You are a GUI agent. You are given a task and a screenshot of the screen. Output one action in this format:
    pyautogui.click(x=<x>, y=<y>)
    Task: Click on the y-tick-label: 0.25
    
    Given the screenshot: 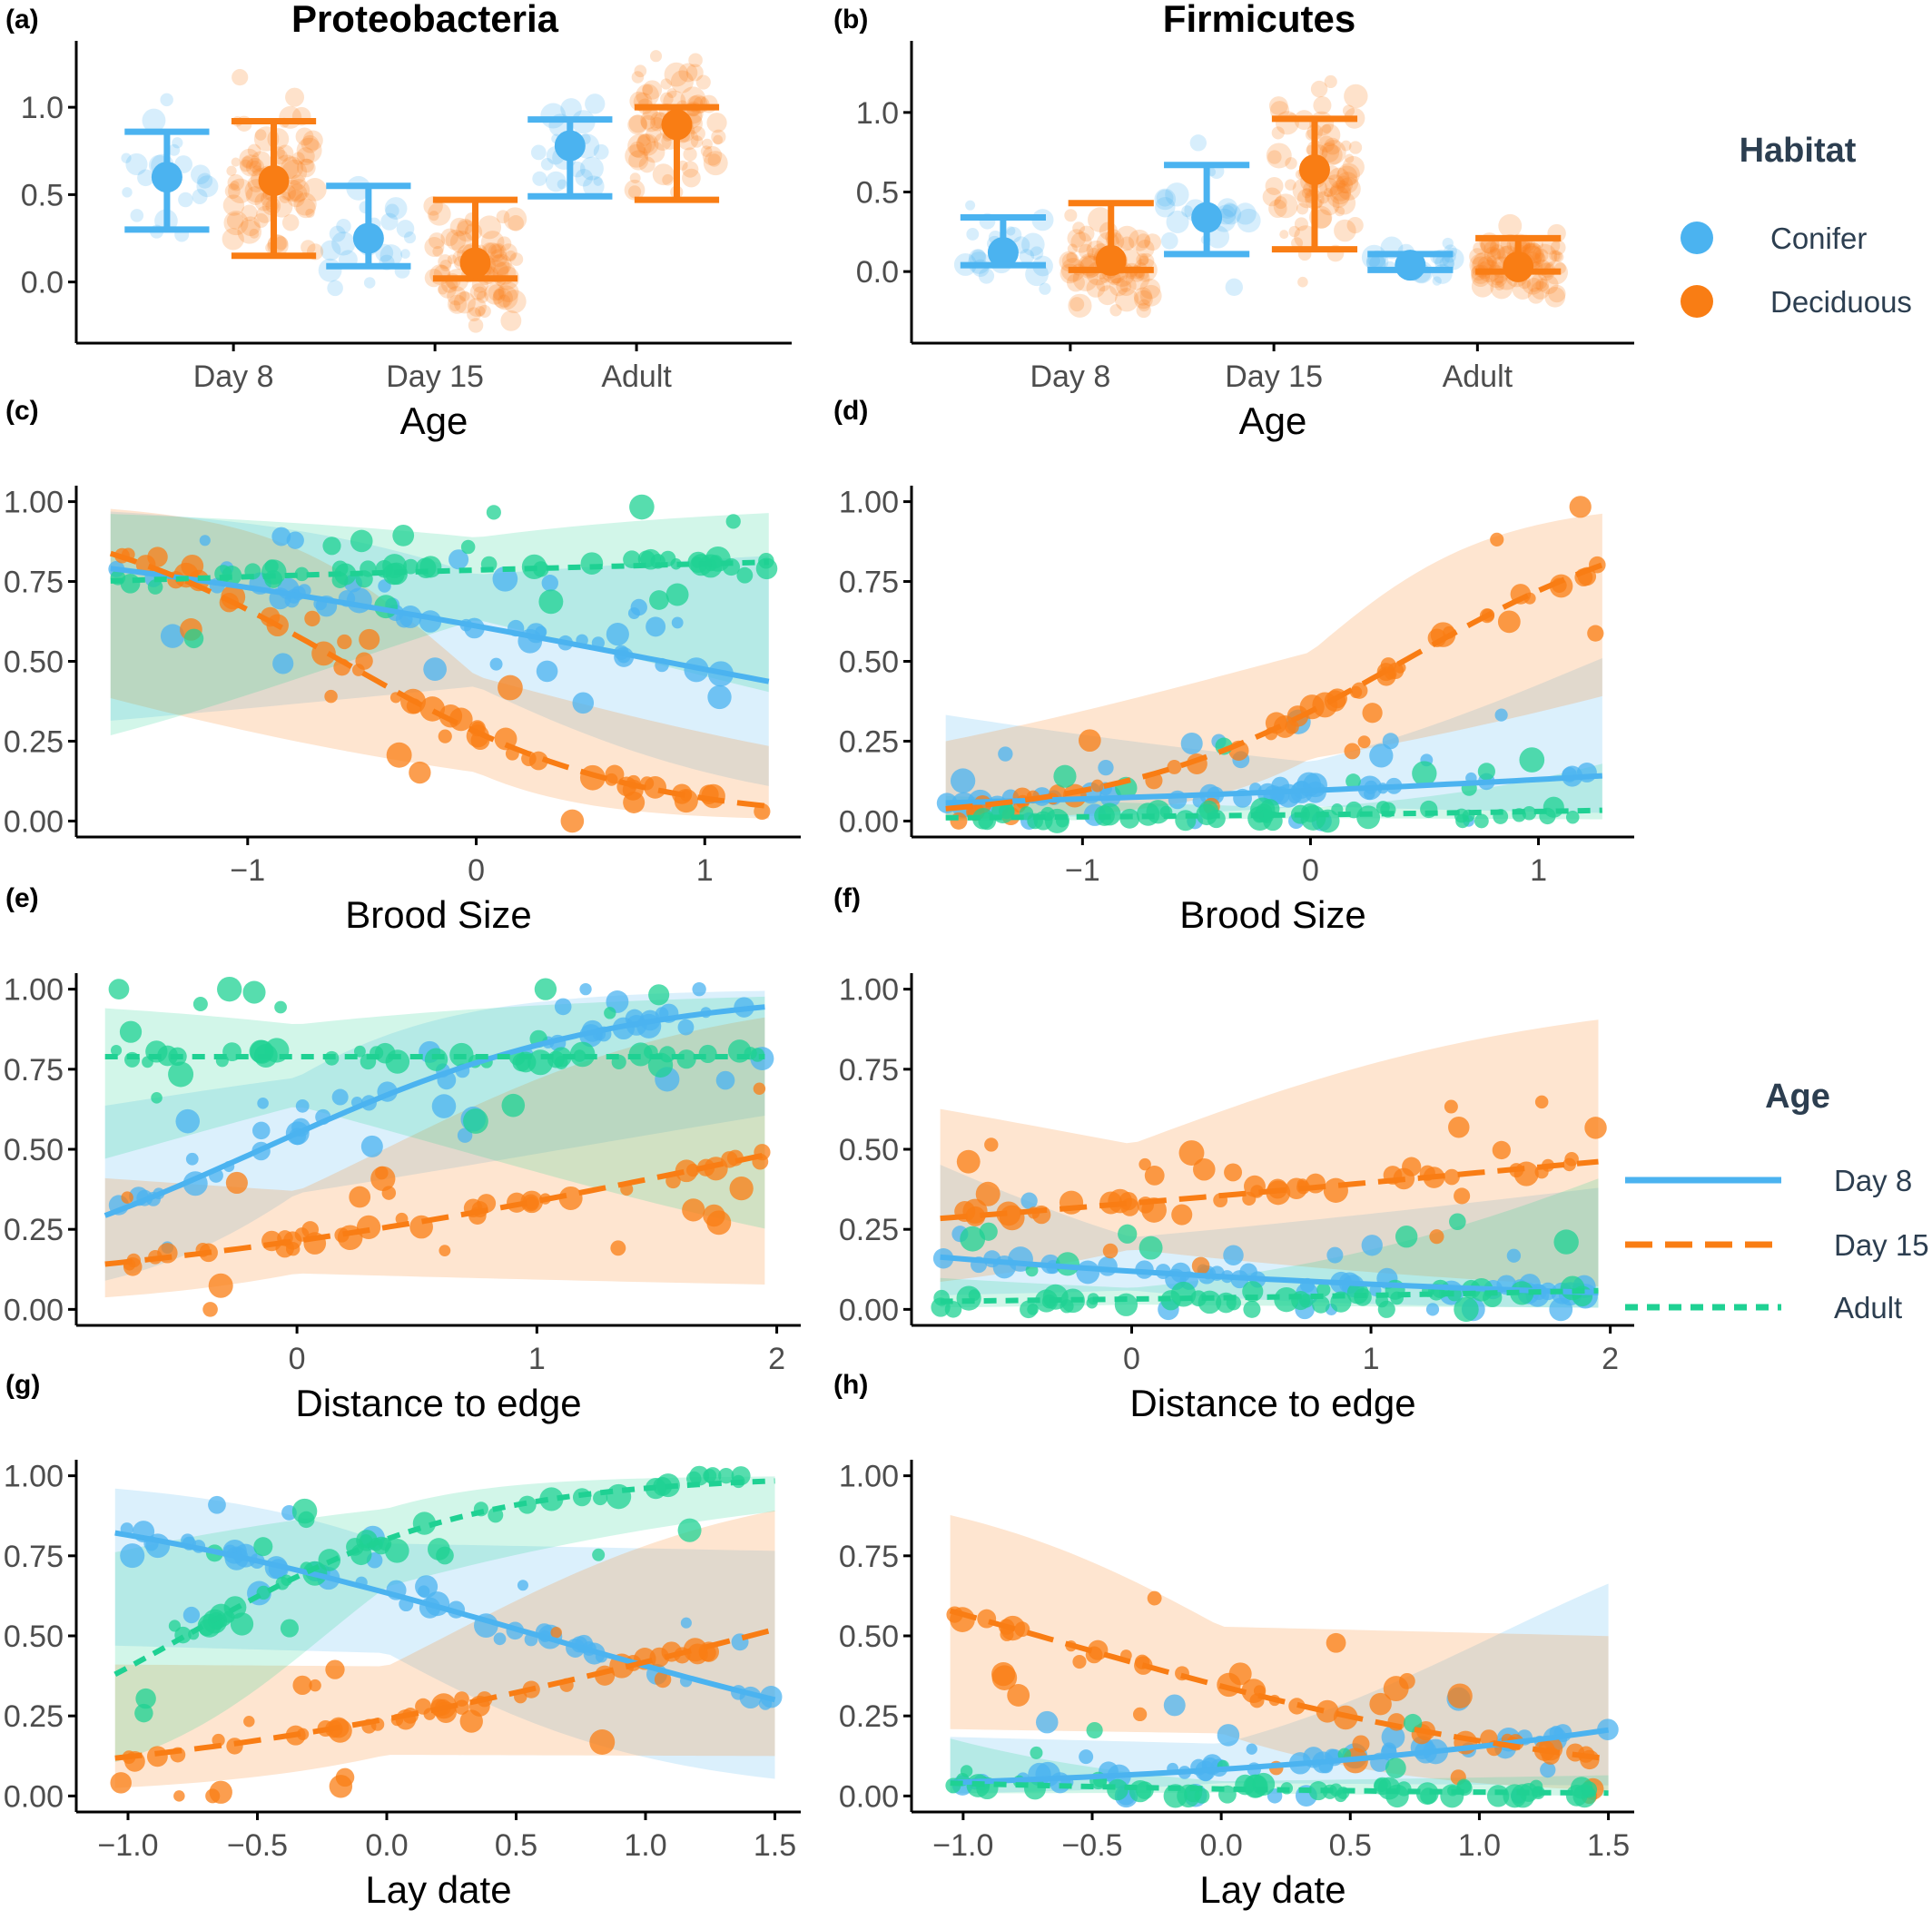 What is the action you would take?
    pyautogui.click(x=34, y=1716)
    